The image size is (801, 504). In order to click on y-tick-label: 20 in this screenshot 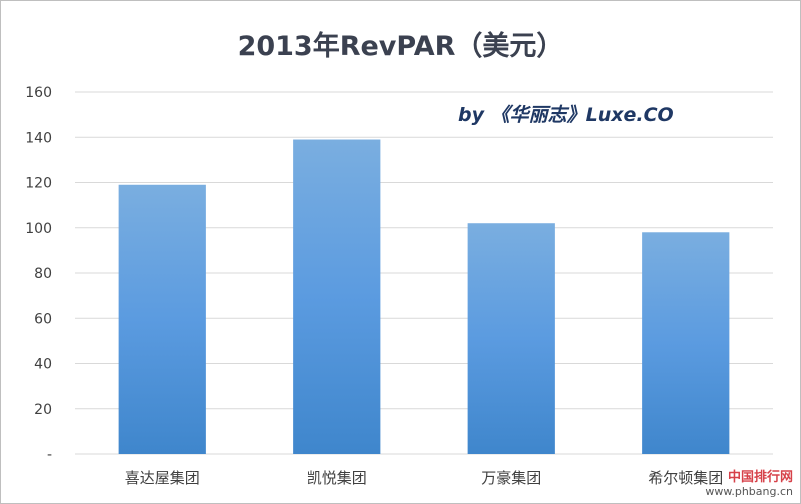, I will do `click(43, 410)`.